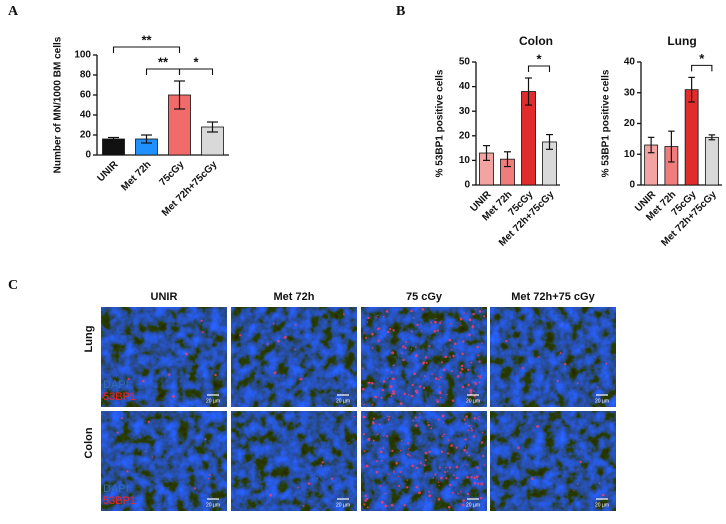 The height and width of the screenshot is (524, 726). I want to click on y-axis-label: % 53BP1 positive cells, so click(440, 123).